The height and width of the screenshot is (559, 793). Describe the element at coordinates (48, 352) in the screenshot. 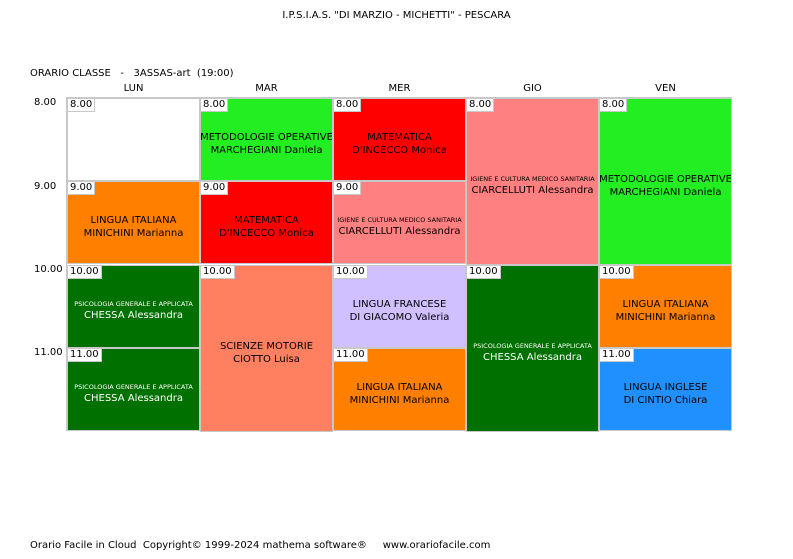

I see `hour-label-11: 11.00` at that location.